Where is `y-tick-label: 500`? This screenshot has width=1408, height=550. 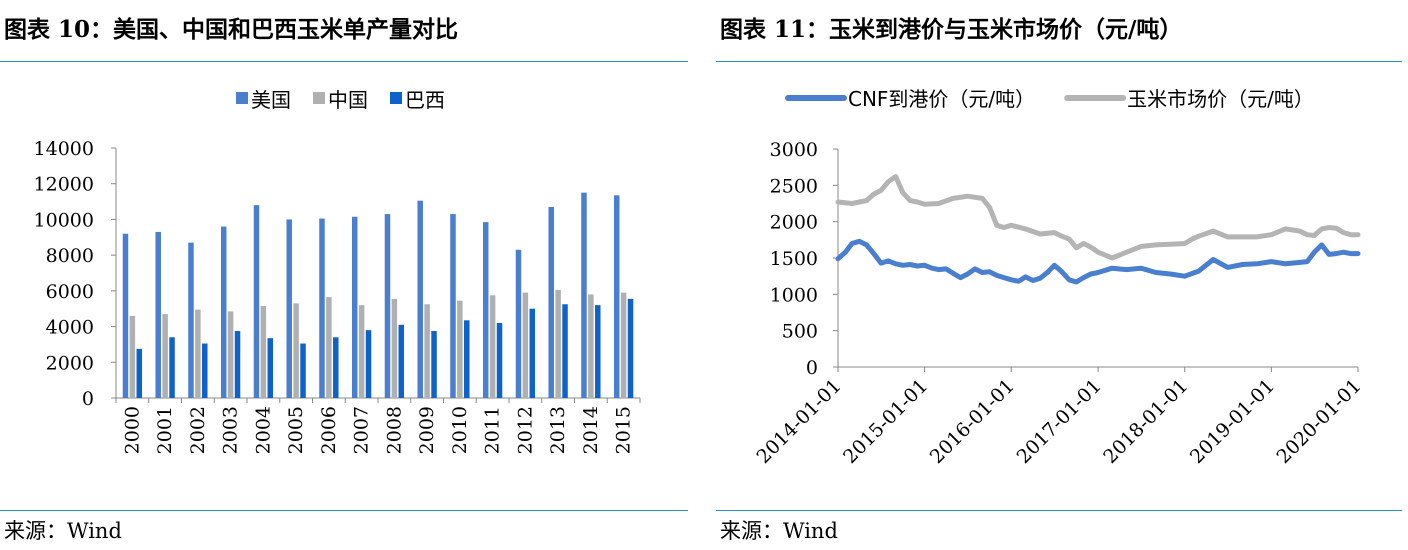
y-tick-label: 500 is located at coordinates (800, 332).